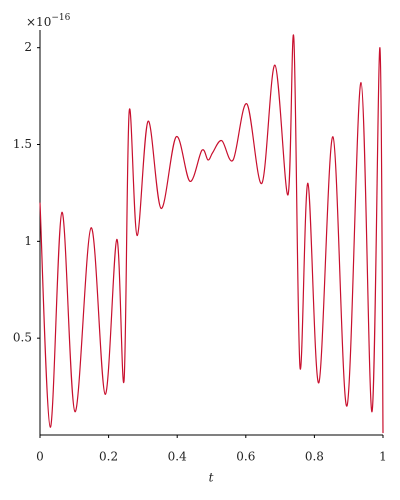 This screenshot has width=400, height=500. I want to click on x-tick-label: 0.6, so click(245, 457).